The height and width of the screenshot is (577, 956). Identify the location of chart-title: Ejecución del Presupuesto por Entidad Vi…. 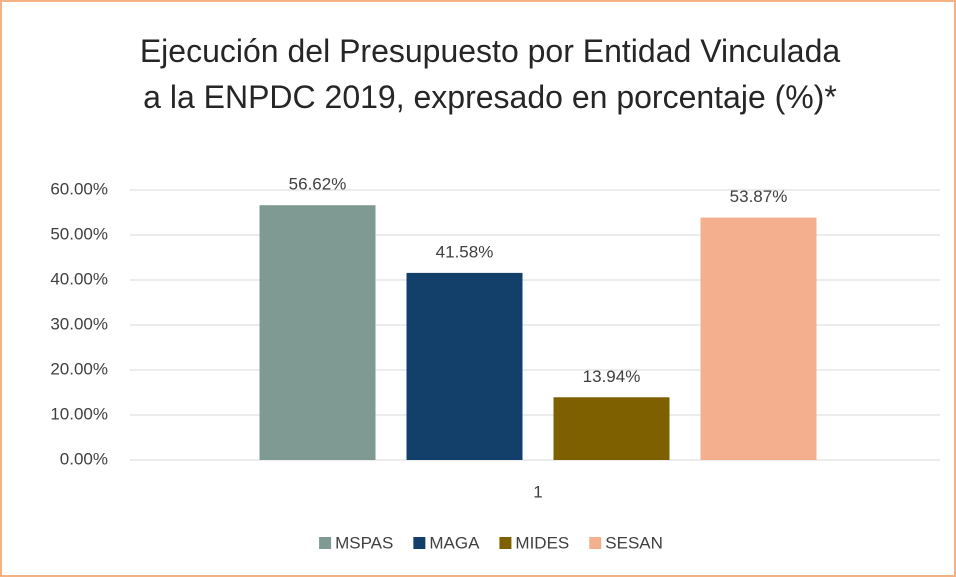
(490, 74).